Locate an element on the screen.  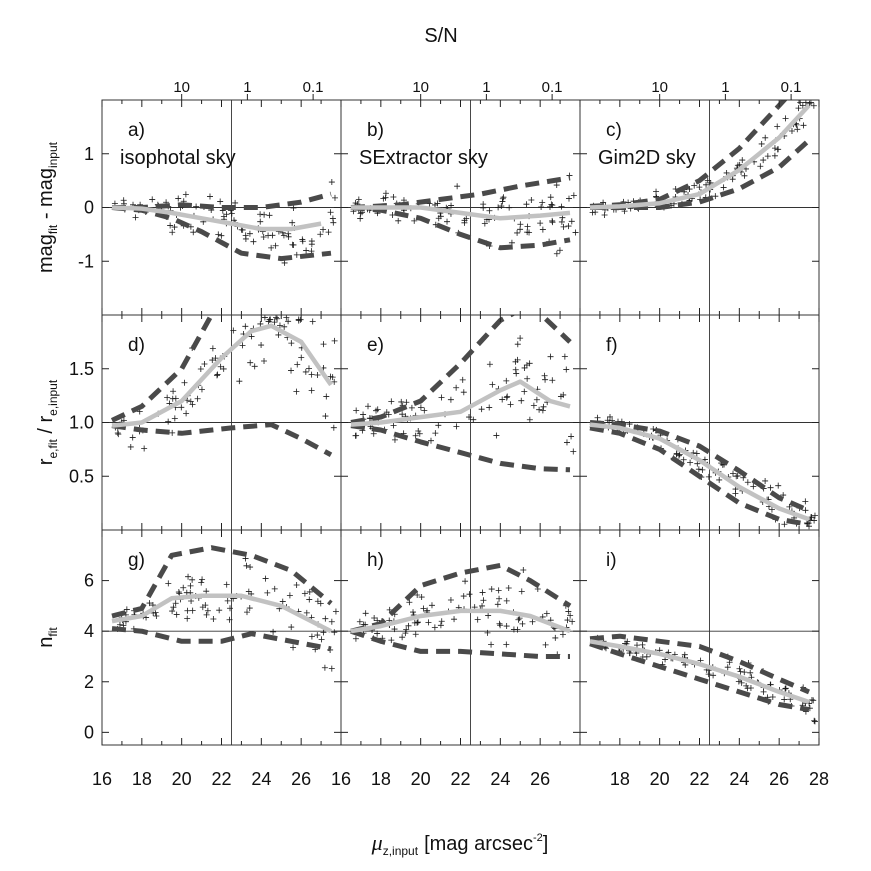
panel-g: g) is located at coordinates (221, 637).